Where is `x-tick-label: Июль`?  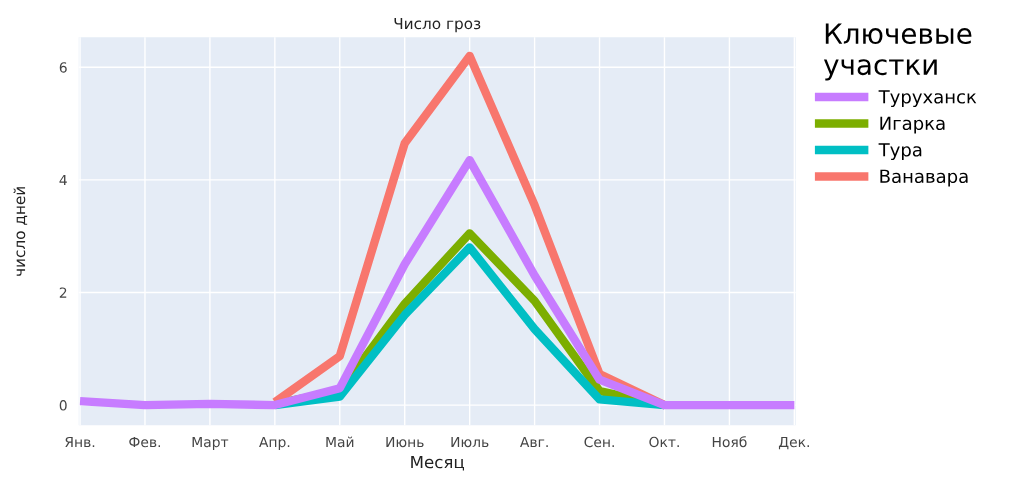 x-tick-label: Июль is located at coordinates (470, 442).